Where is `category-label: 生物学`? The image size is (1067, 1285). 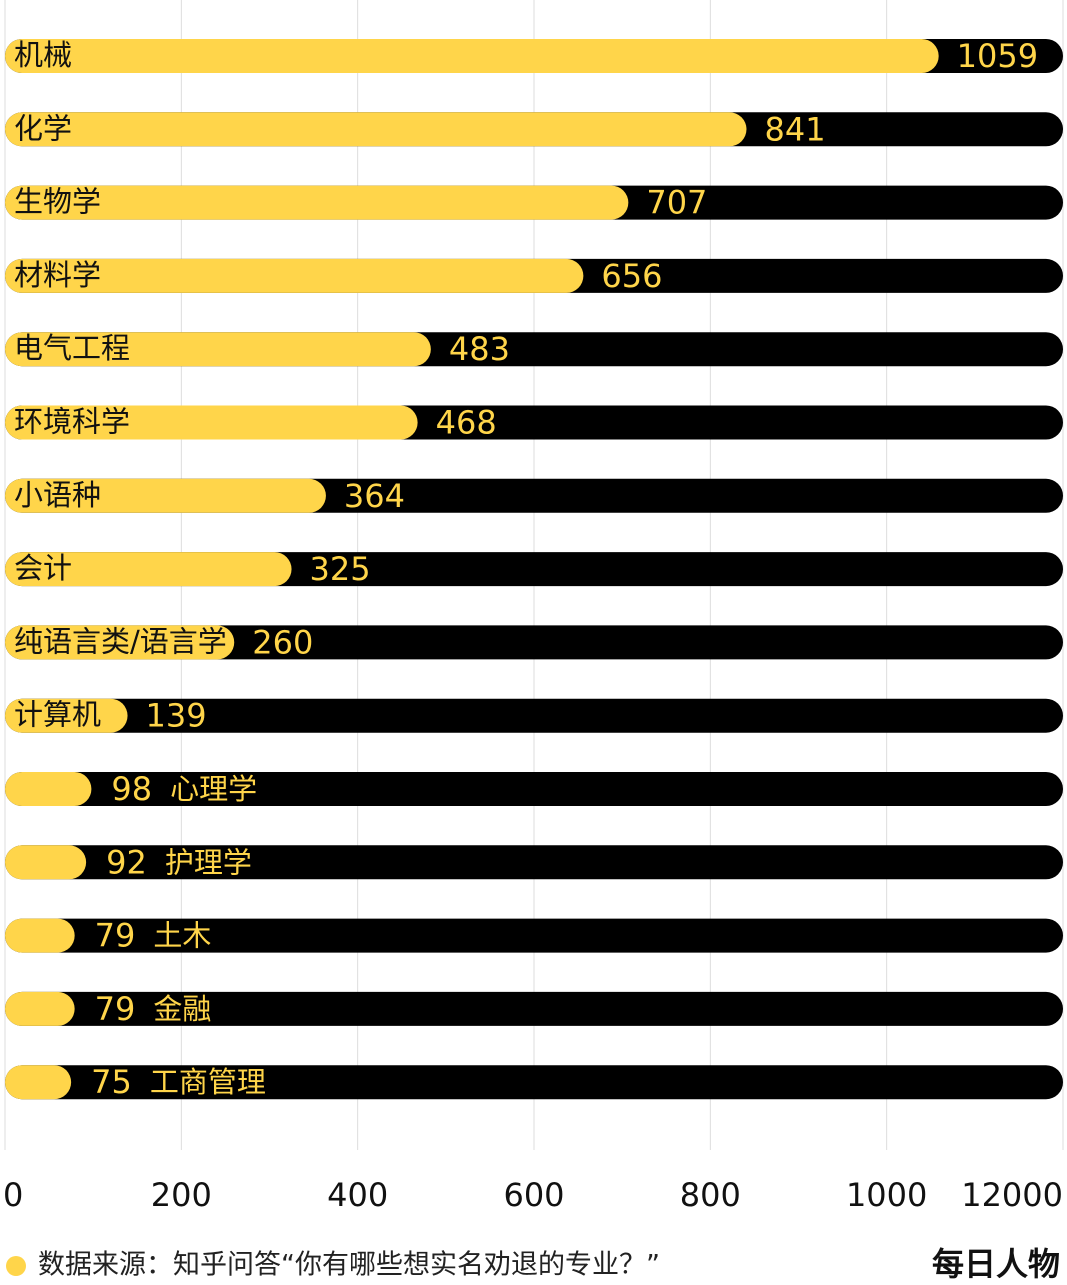
category-label: 生物学 is located at coordinates (57, 202).